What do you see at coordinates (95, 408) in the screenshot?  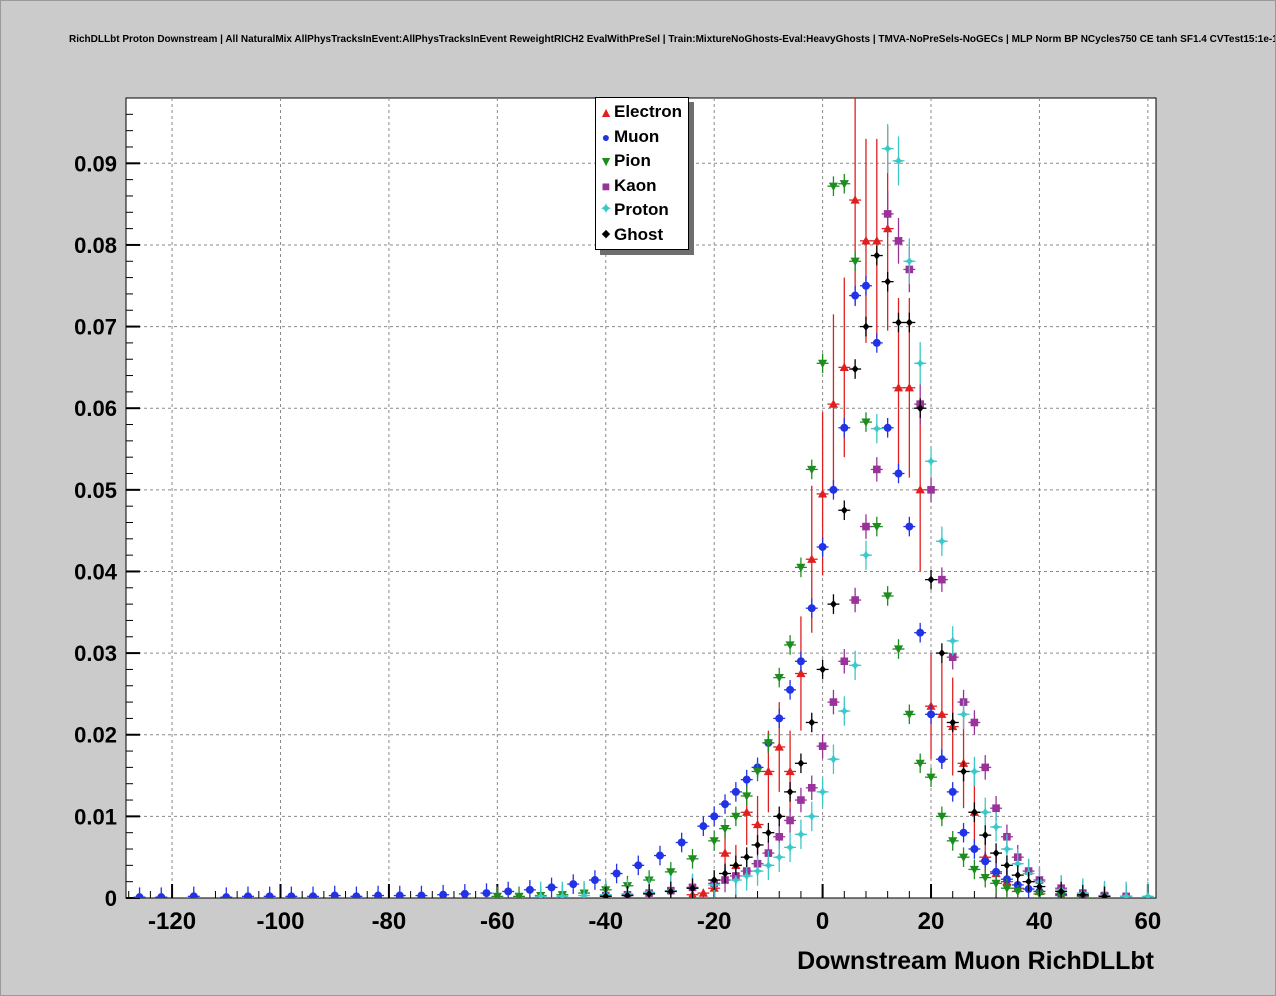 I see `svg-text: 0.06` at bounding box center [95, 408].